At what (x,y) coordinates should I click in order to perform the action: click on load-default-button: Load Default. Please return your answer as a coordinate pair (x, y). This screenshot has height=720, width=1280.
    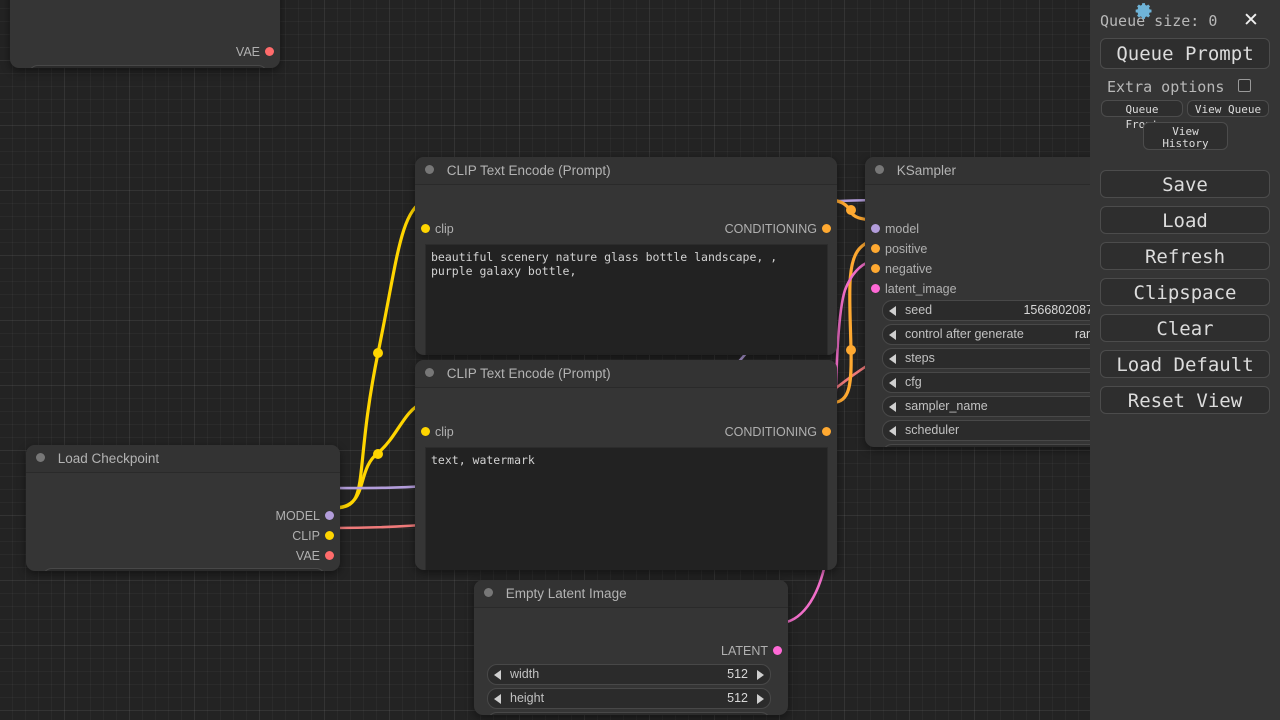
    Looking at the image, I should click on (1185, 364).